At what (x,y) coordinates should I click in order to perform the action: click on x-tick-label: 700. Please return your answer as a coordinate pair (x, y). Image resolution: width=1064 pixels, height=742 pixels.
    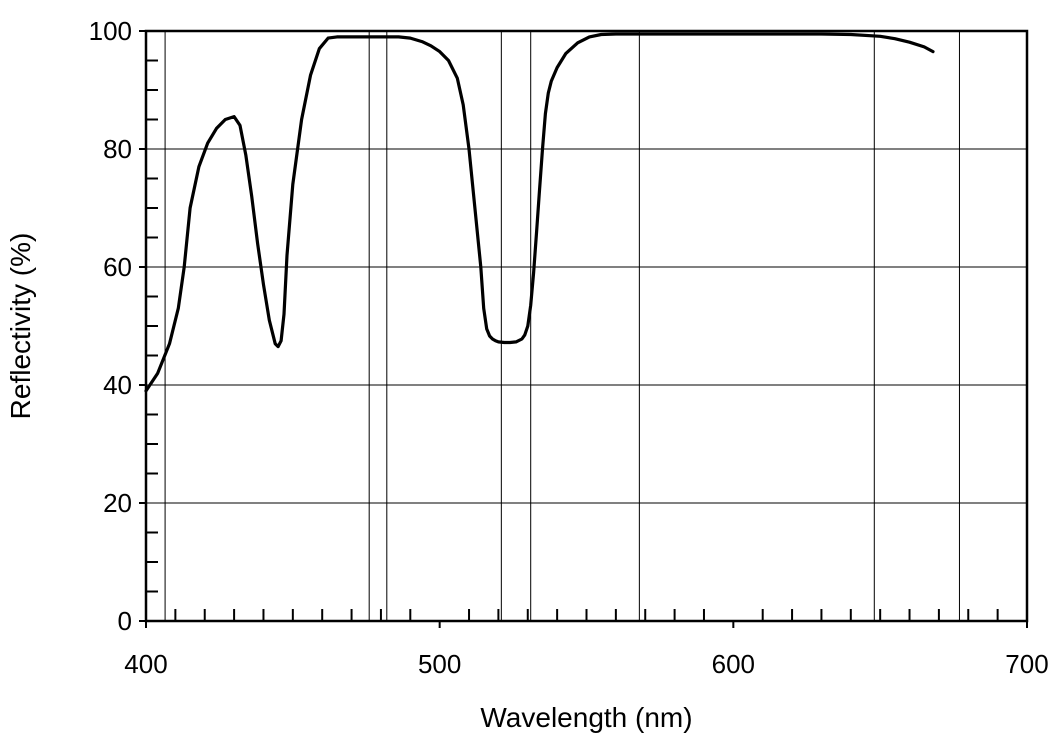
    Looking at the image, I should click on (1026, 664).